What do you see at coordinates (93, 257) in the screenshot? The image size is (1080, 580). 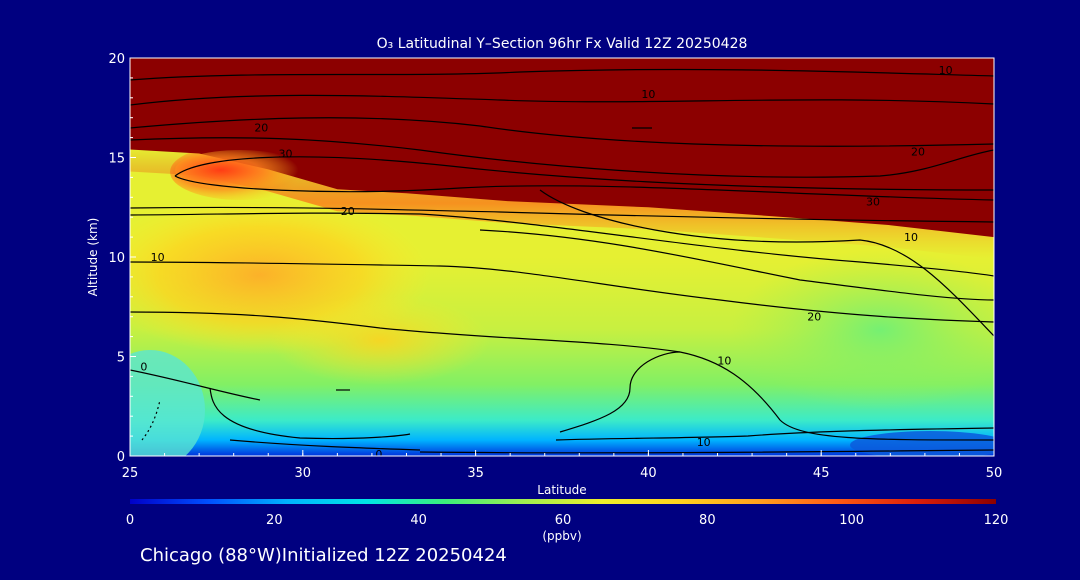 I see `y-axis-label: Altitude (km)` at bounding box center [93, 257].